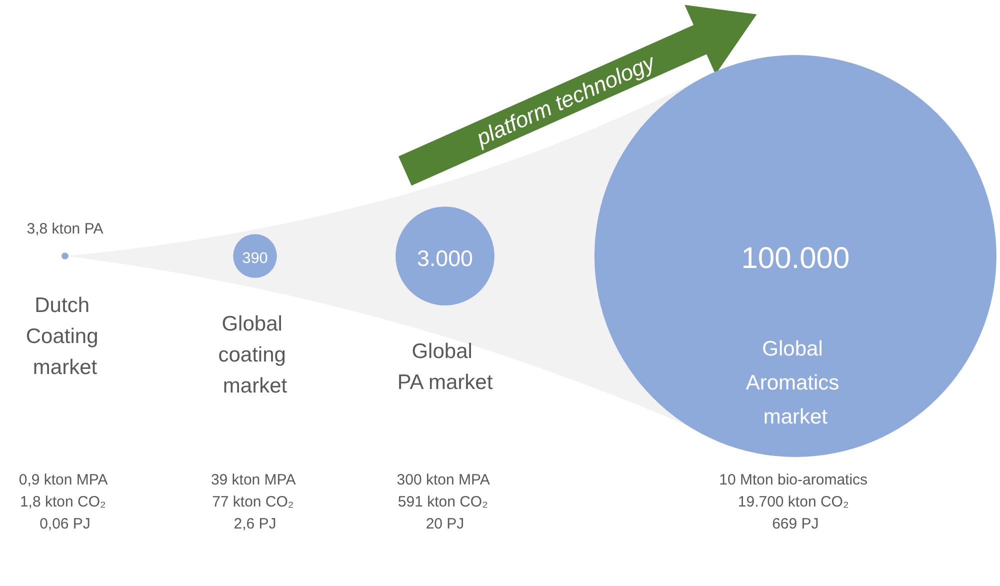 This screenshot has width=1000, height=586. Describe the element at coordinates (252, 502) in the screenshot. I see `text: 39 kton MPA 77 kton CO₂ 2,6 PJ` at that location.